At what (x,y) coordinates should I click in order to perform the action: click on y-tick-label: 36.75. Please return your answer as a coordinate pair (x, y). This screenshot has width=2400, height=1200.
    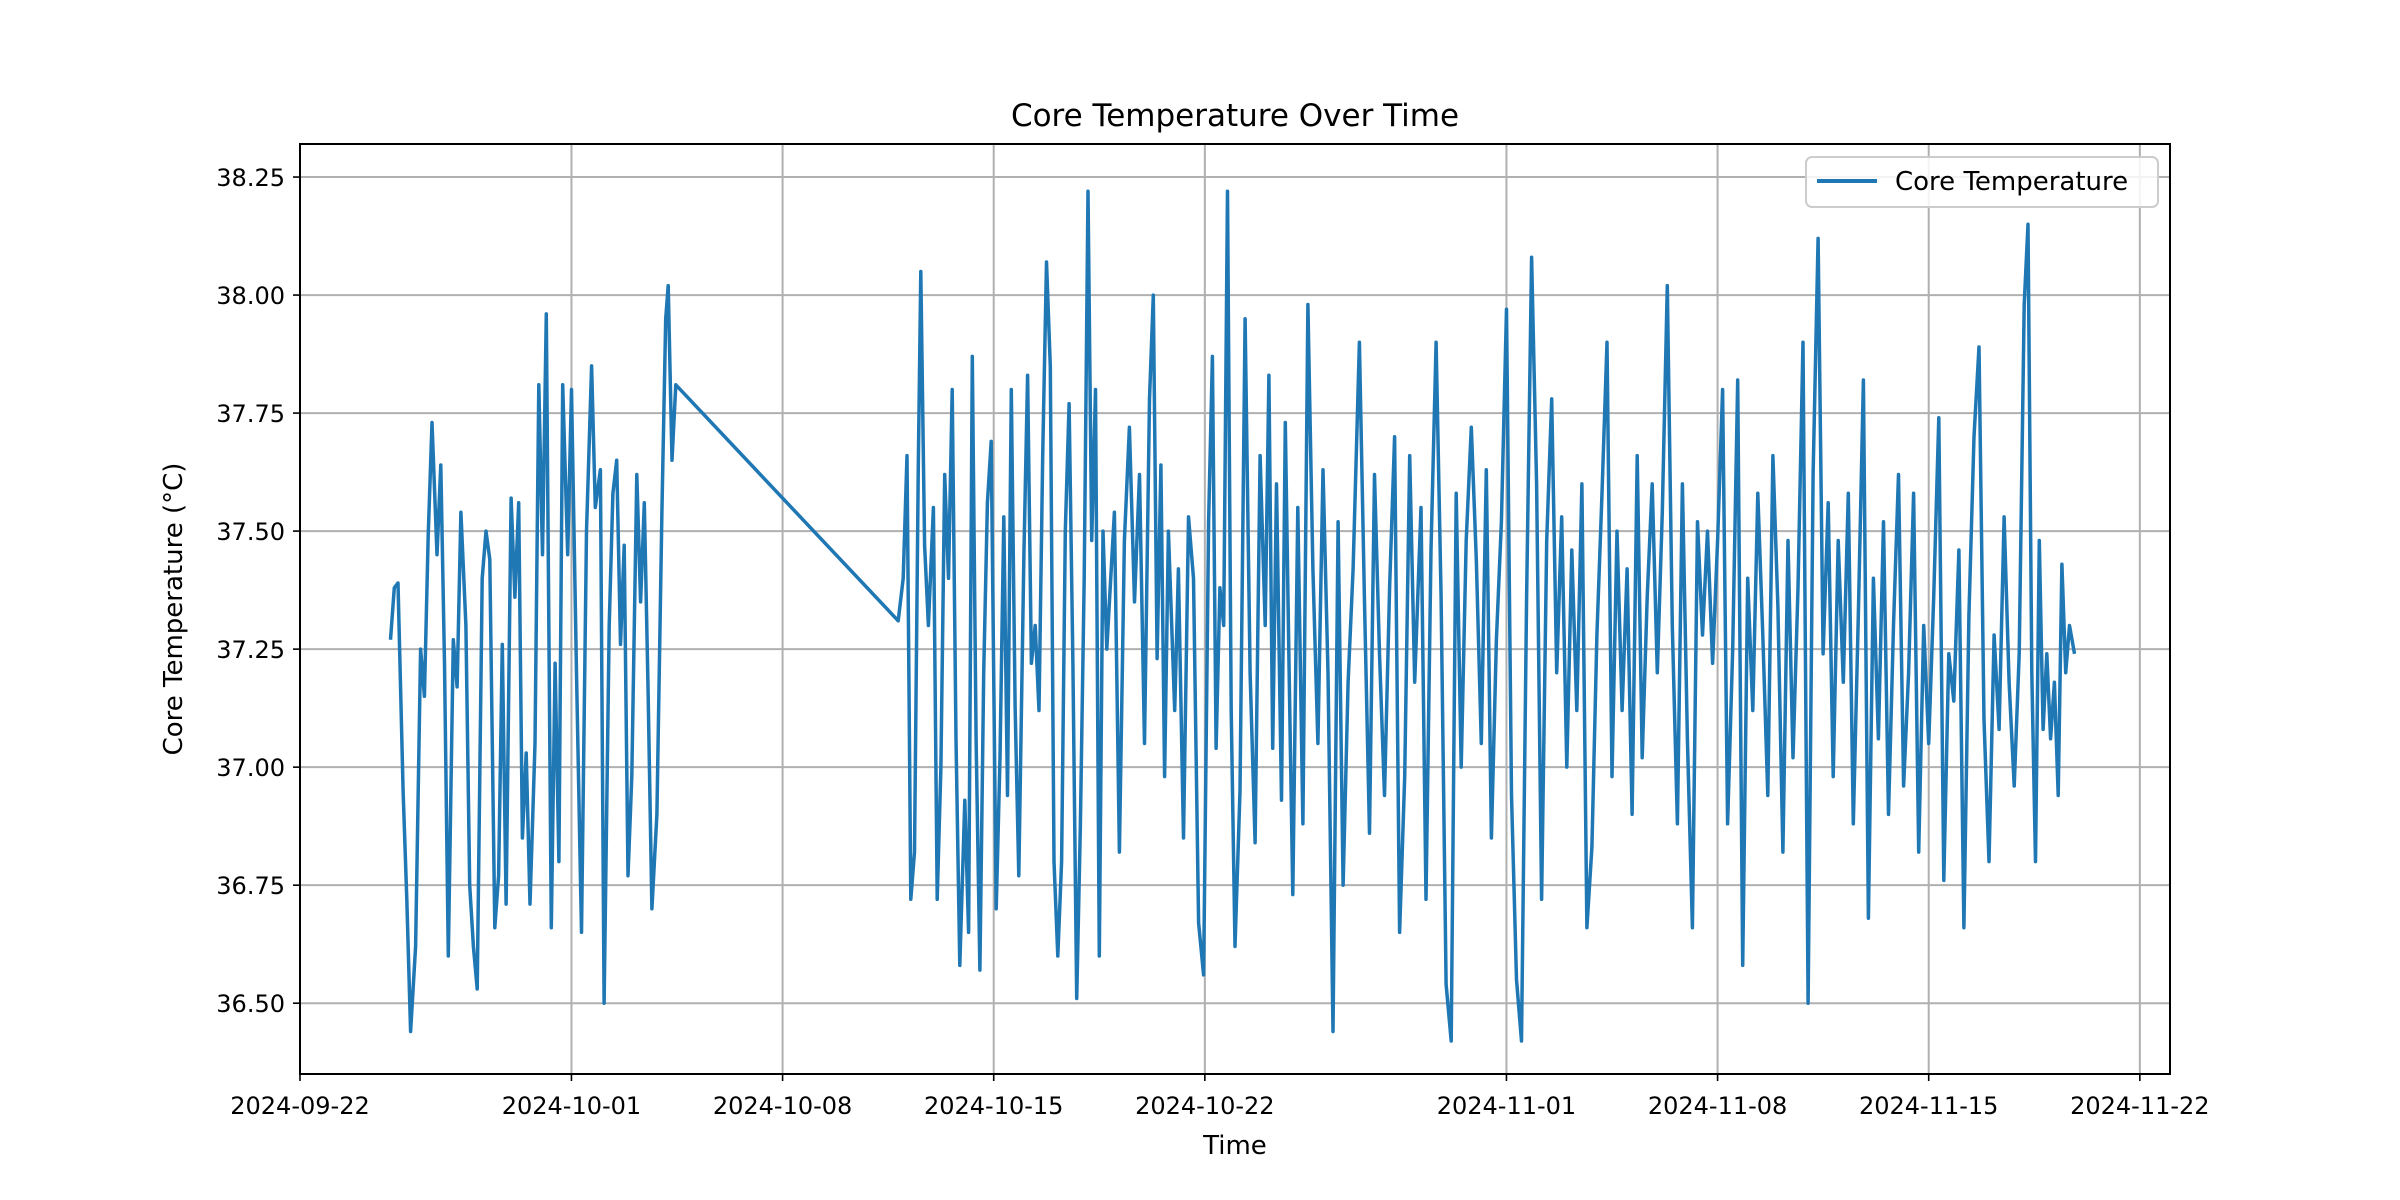
    Looking at the image, I should click on (250, 886).